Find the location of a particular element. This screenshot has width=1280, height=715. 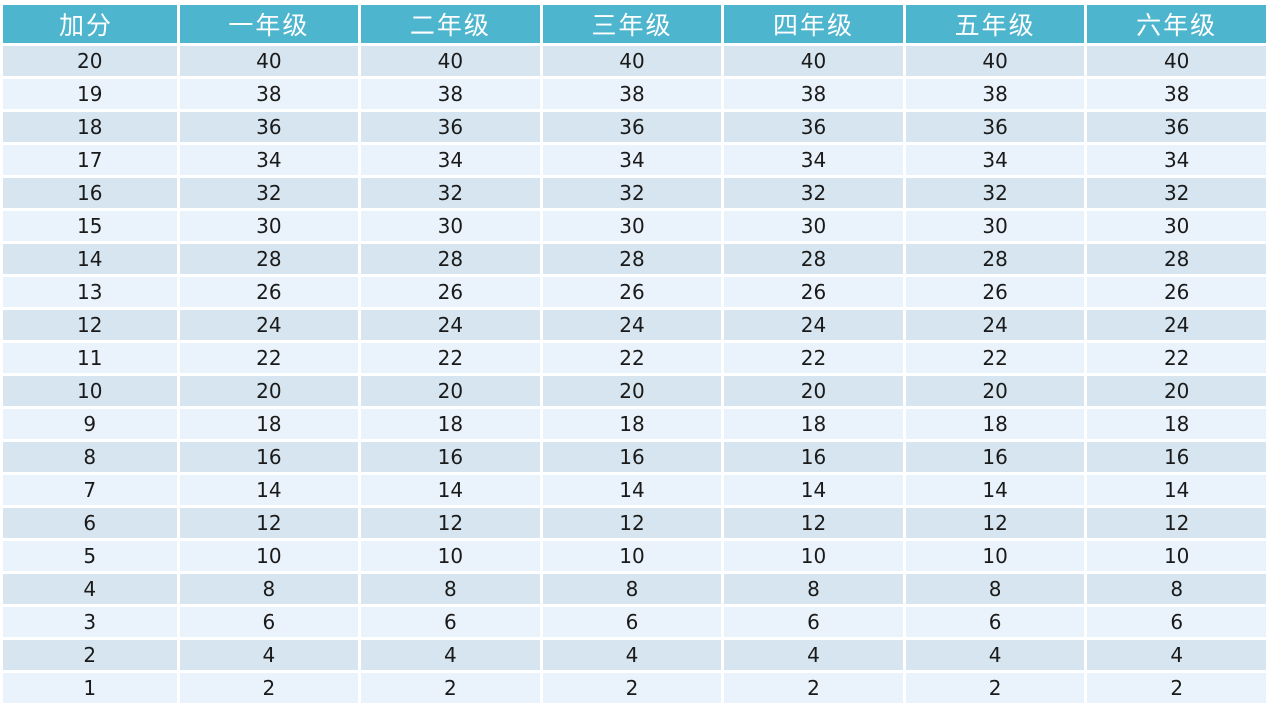

header-row: 加分 一年级 二年级 三年级 四年级 五年级 六年级 is located at coordinates (634, 24).